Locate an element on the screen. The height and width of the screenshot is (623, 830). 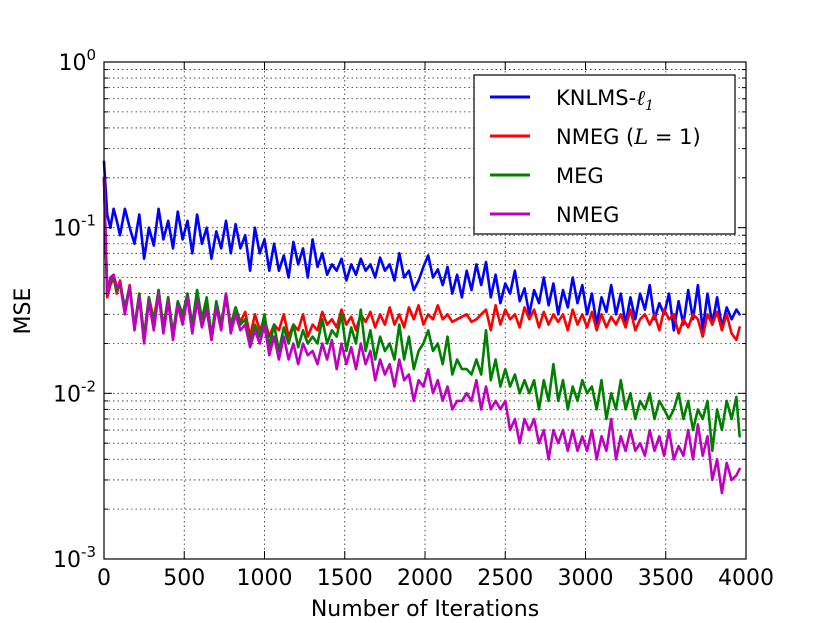
x-tick-label: 3500 is located at coordinates (666, 578).